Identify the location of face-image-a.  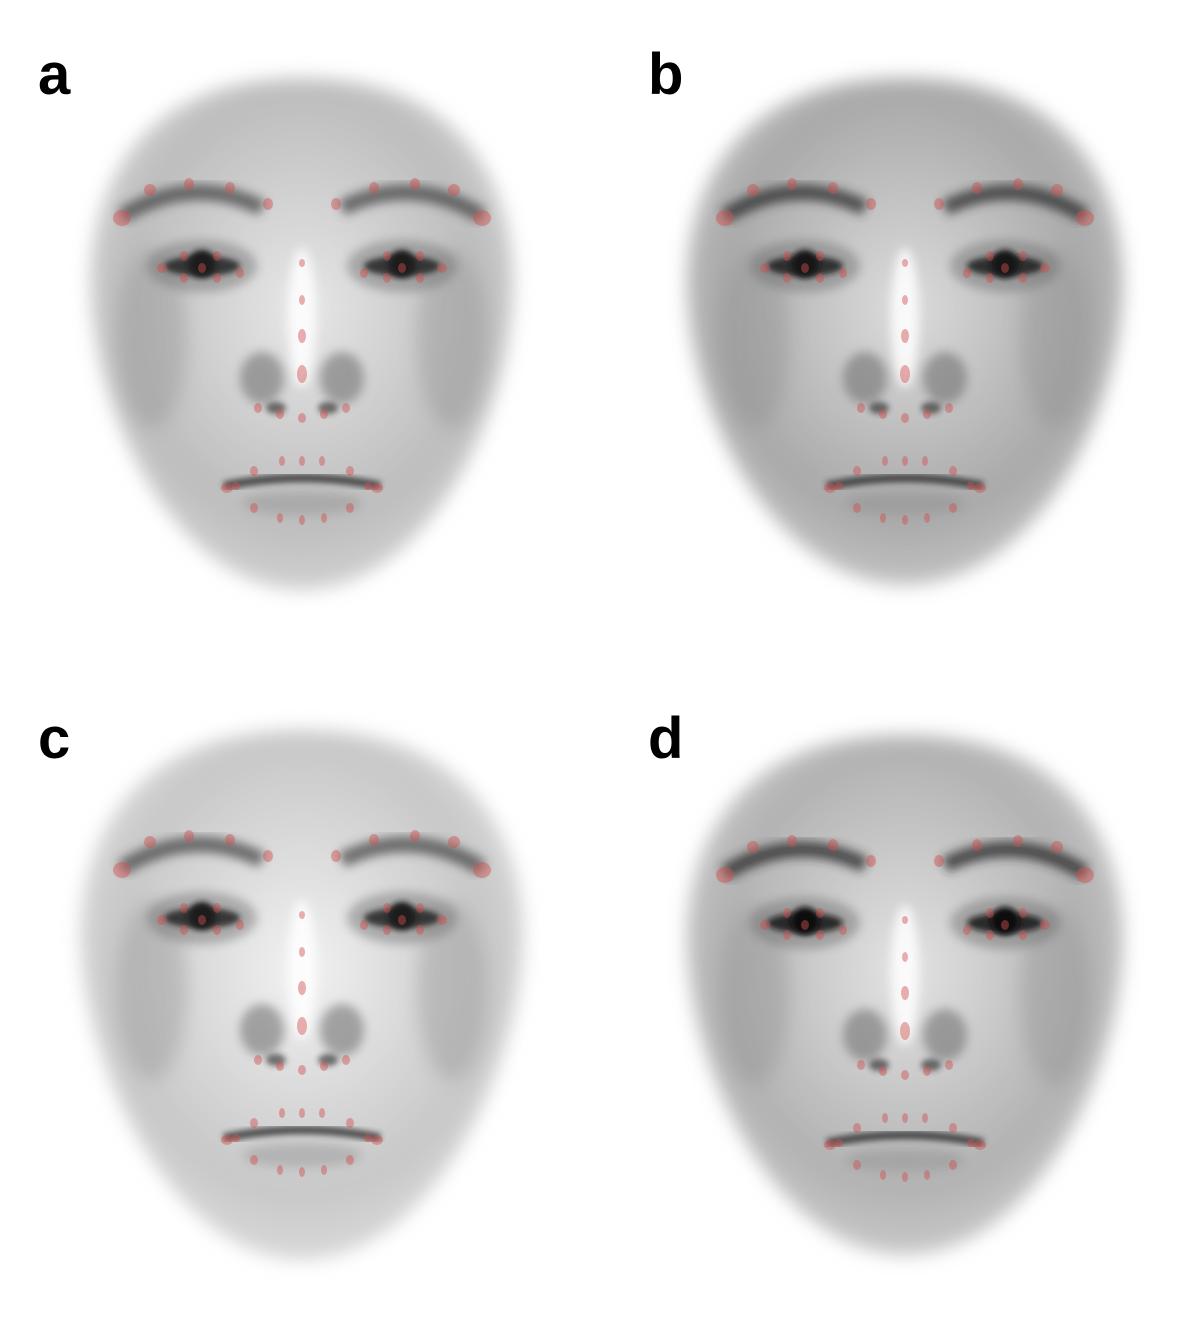
(302, 334).